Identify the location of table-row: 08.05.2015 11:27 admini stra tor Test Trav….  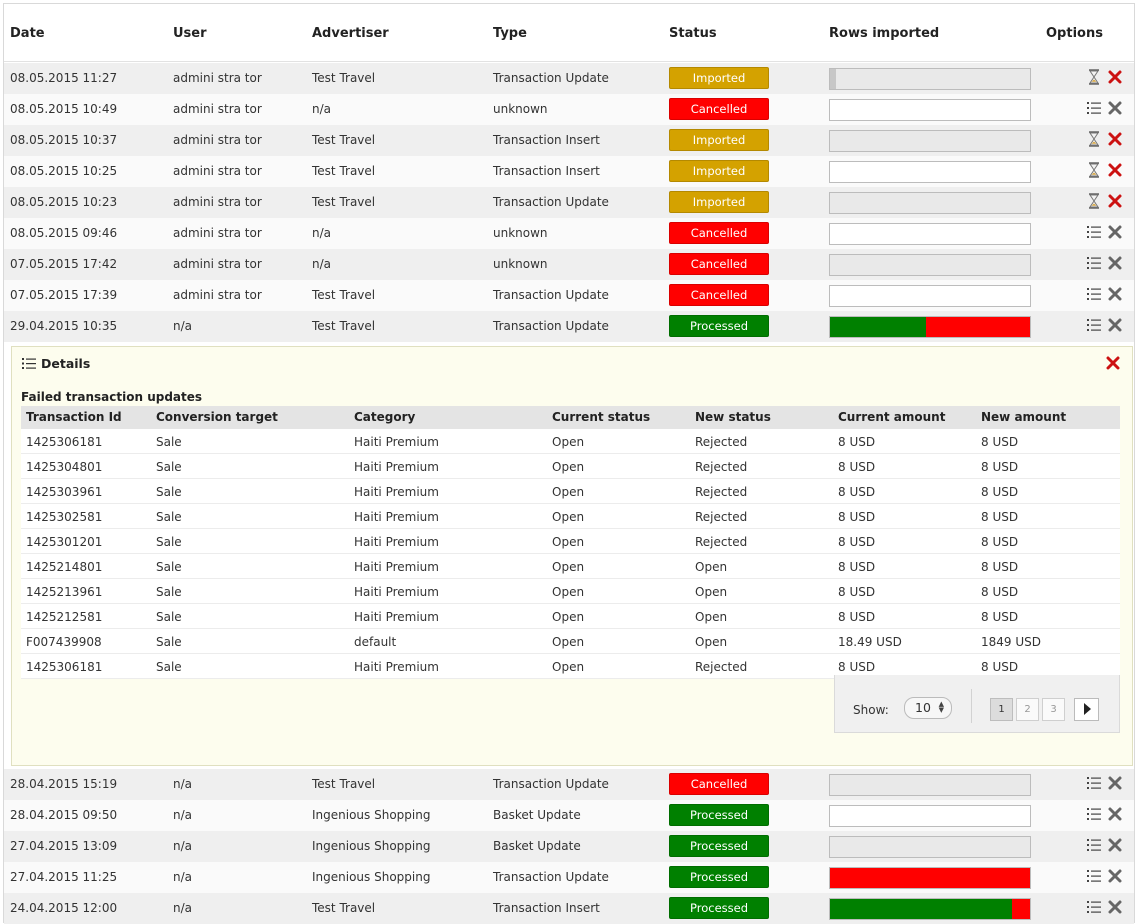
(569, 78).